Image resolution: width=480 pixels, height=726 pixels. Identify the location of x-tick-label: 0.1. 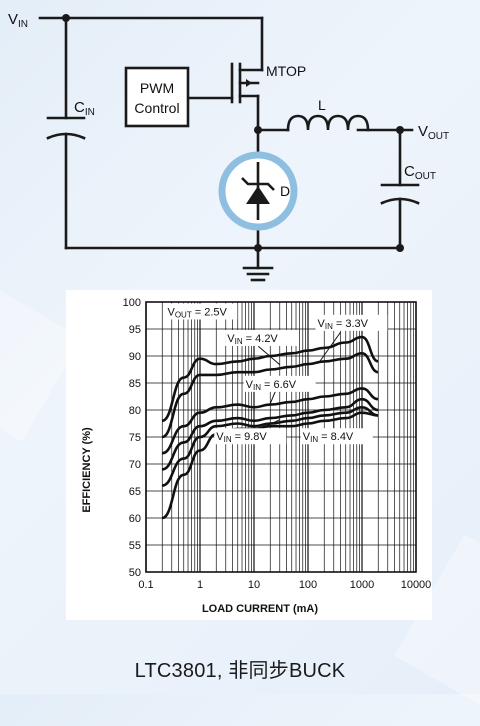
(145, 585).